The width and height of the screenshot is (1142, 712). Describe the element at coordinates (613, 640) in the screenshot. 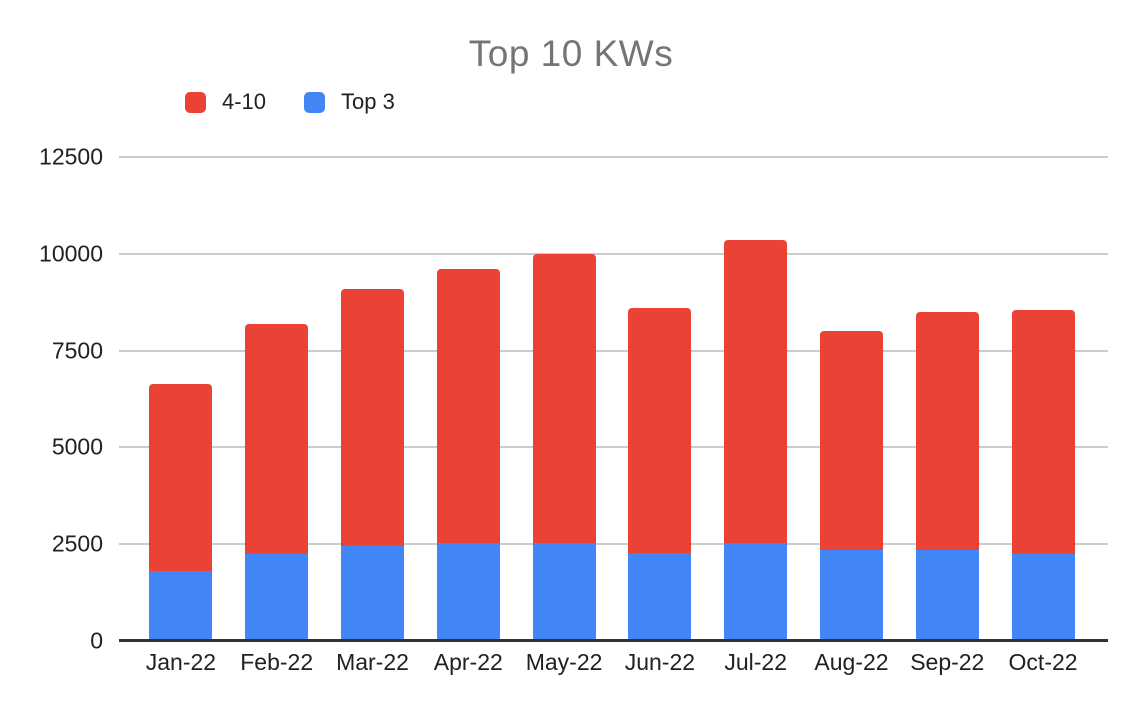

I see `x-axis-line` at that location.